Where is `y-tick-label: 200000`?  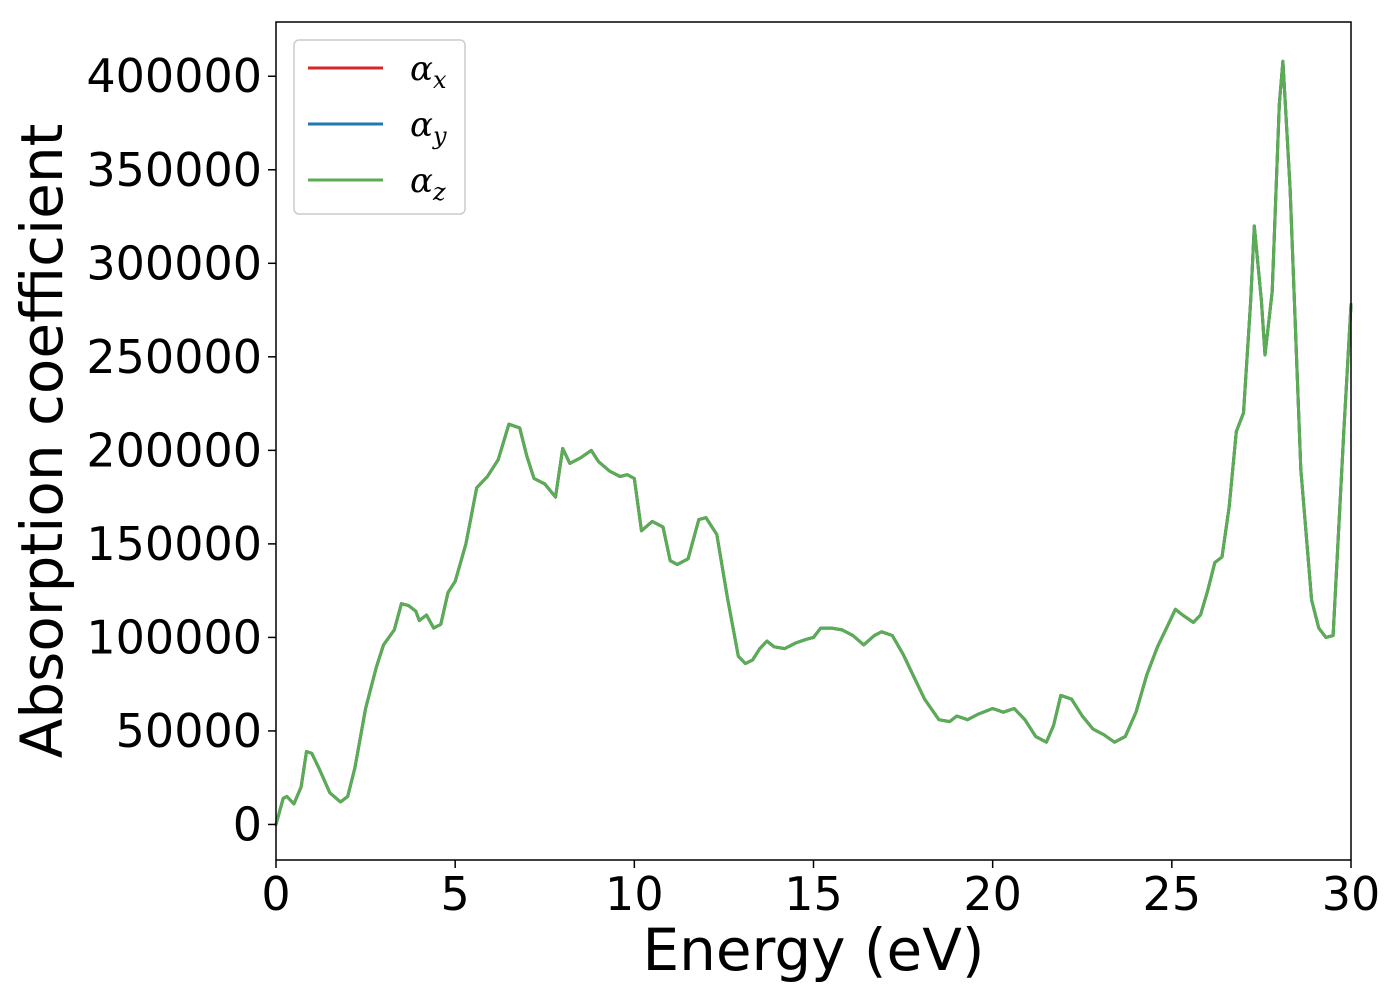
y-tick-label: 200000 is located at coordinates (174, 450).